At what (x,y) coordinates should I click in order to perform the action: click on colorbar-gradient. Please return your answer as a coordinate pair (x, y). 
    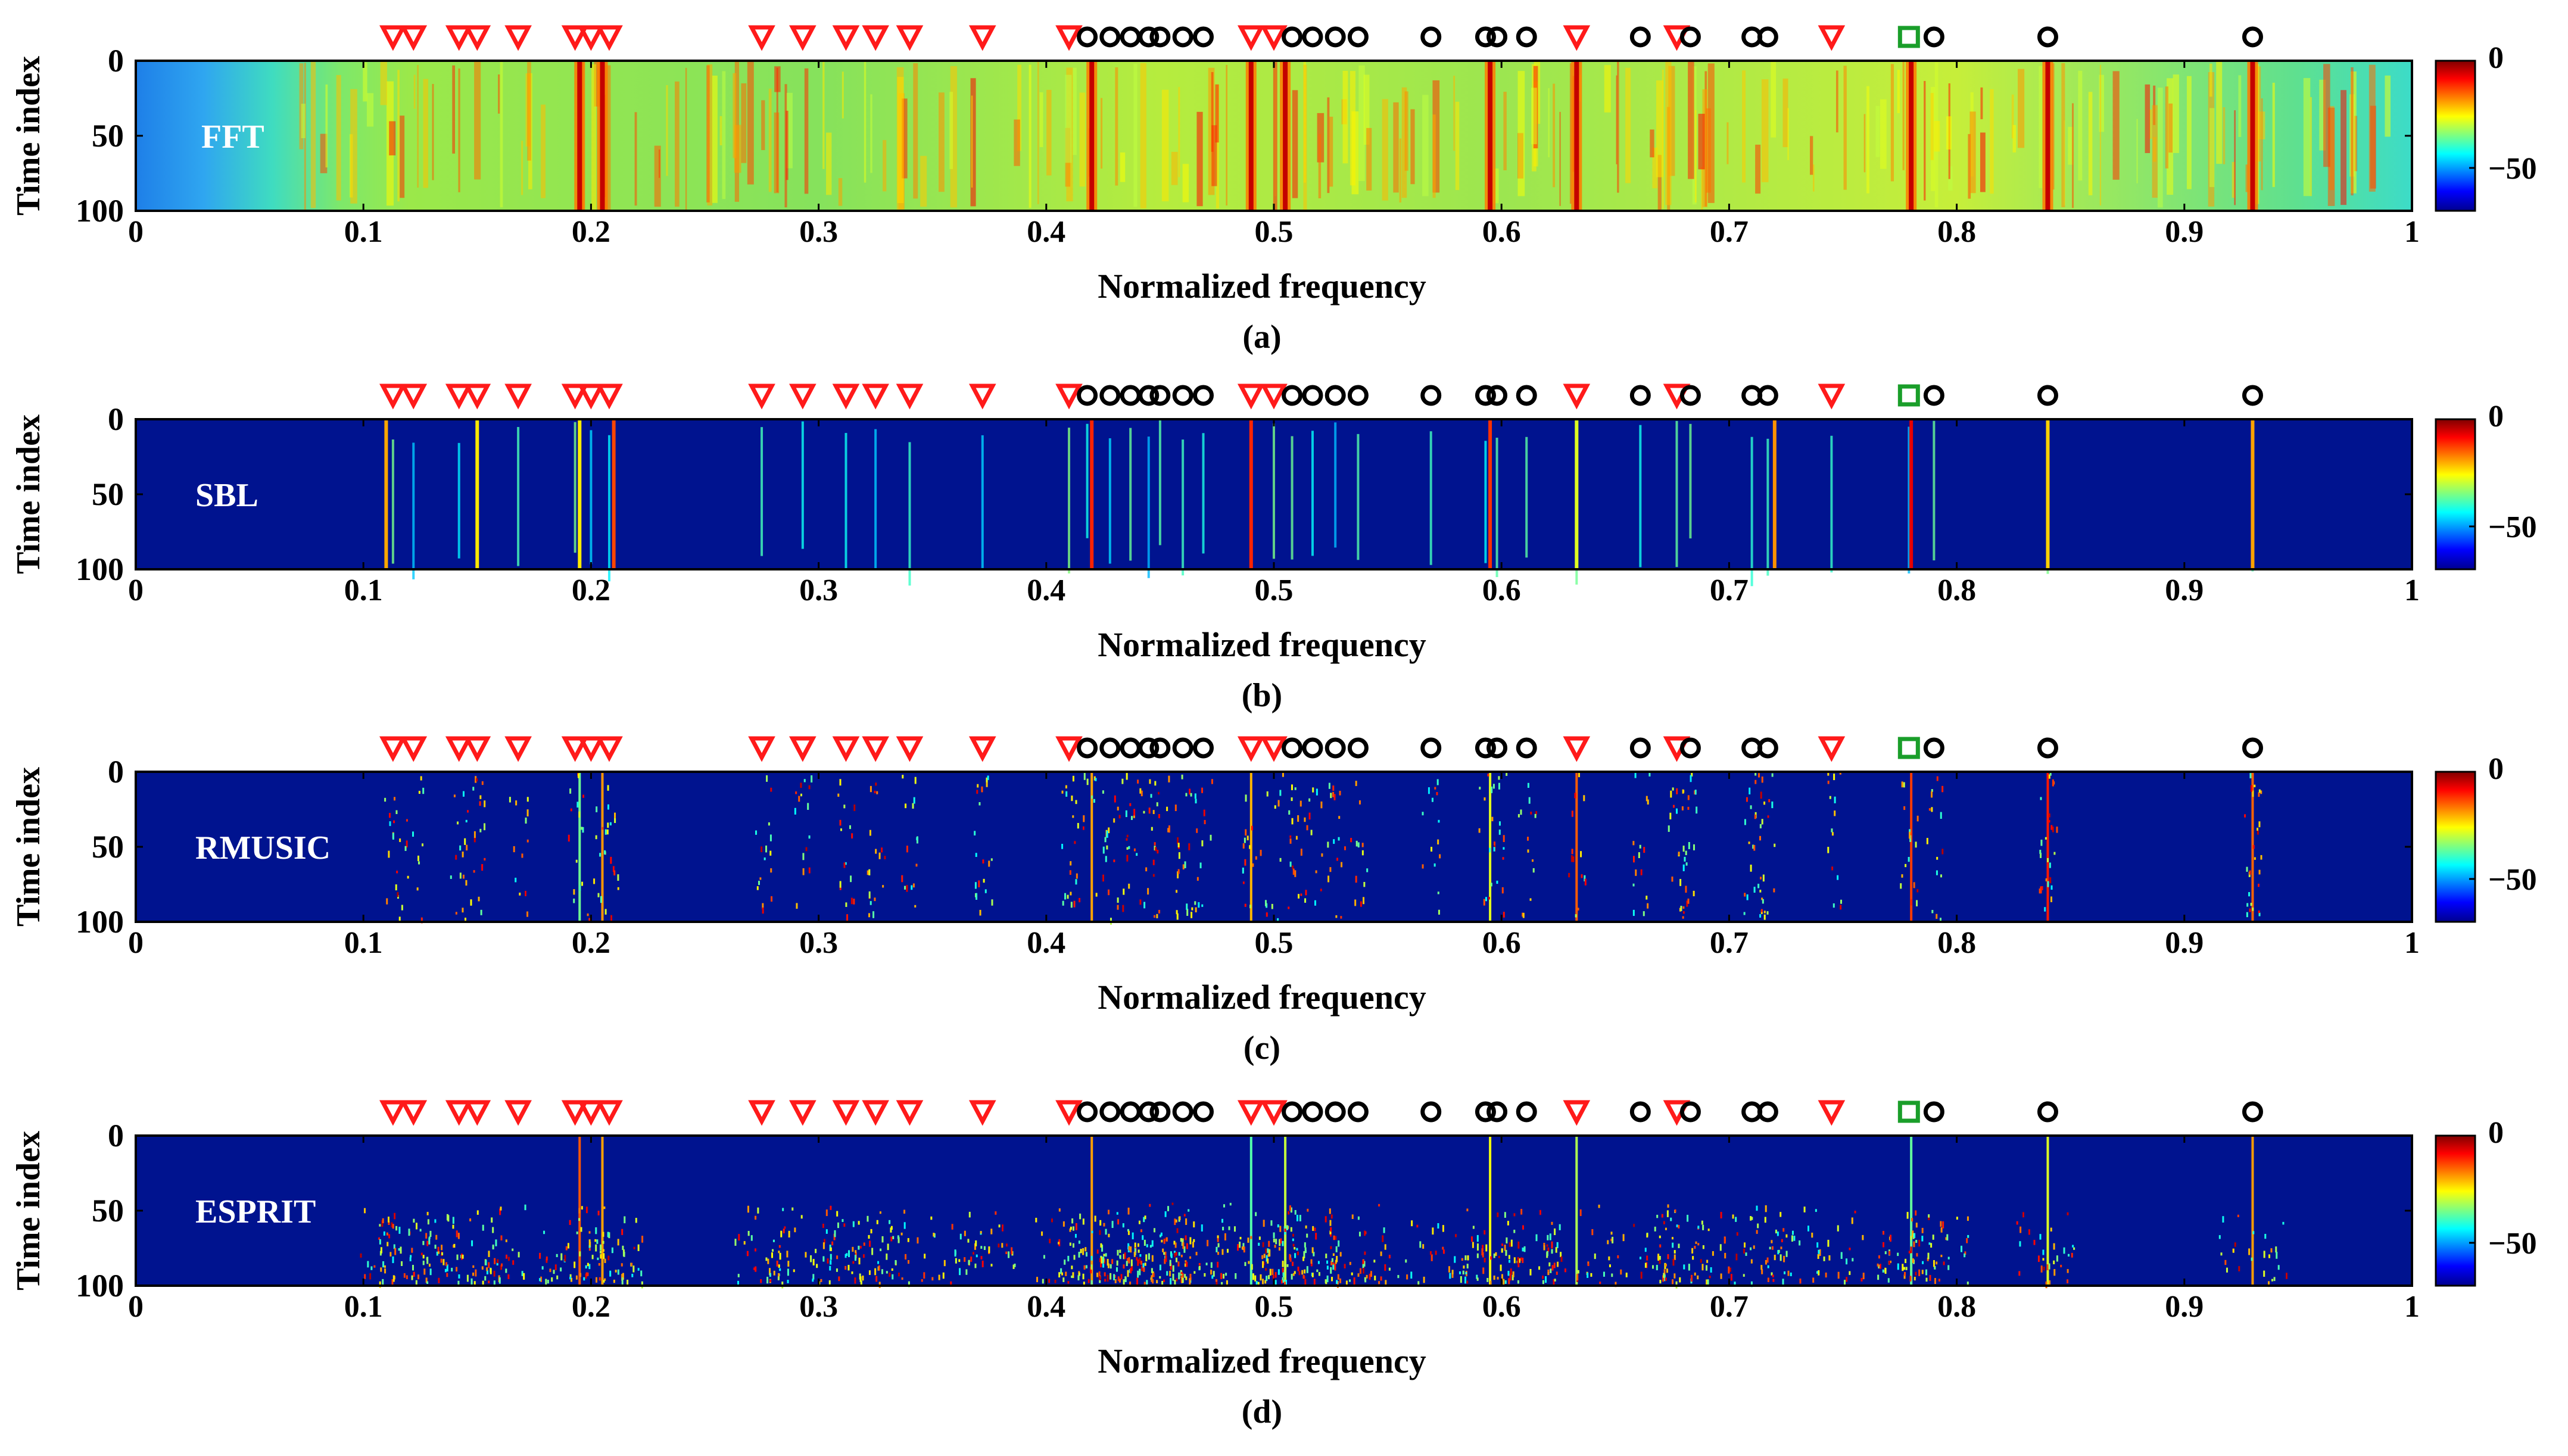
    Looking at the image, I should click on (2455, 136).